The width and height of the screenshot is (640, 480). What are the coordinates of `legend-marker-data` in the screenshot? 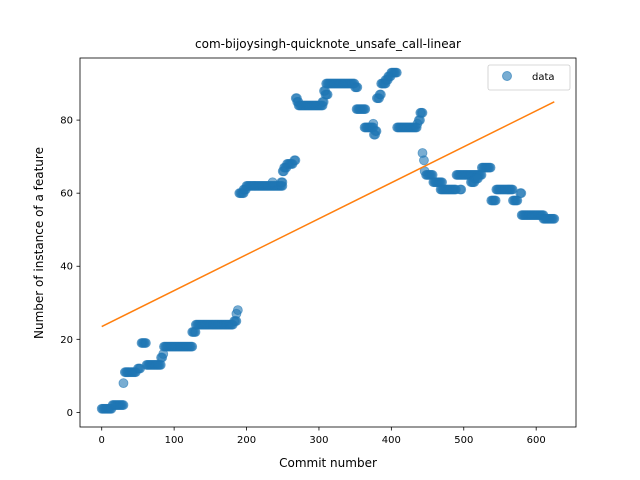 It's located at (507, 76).